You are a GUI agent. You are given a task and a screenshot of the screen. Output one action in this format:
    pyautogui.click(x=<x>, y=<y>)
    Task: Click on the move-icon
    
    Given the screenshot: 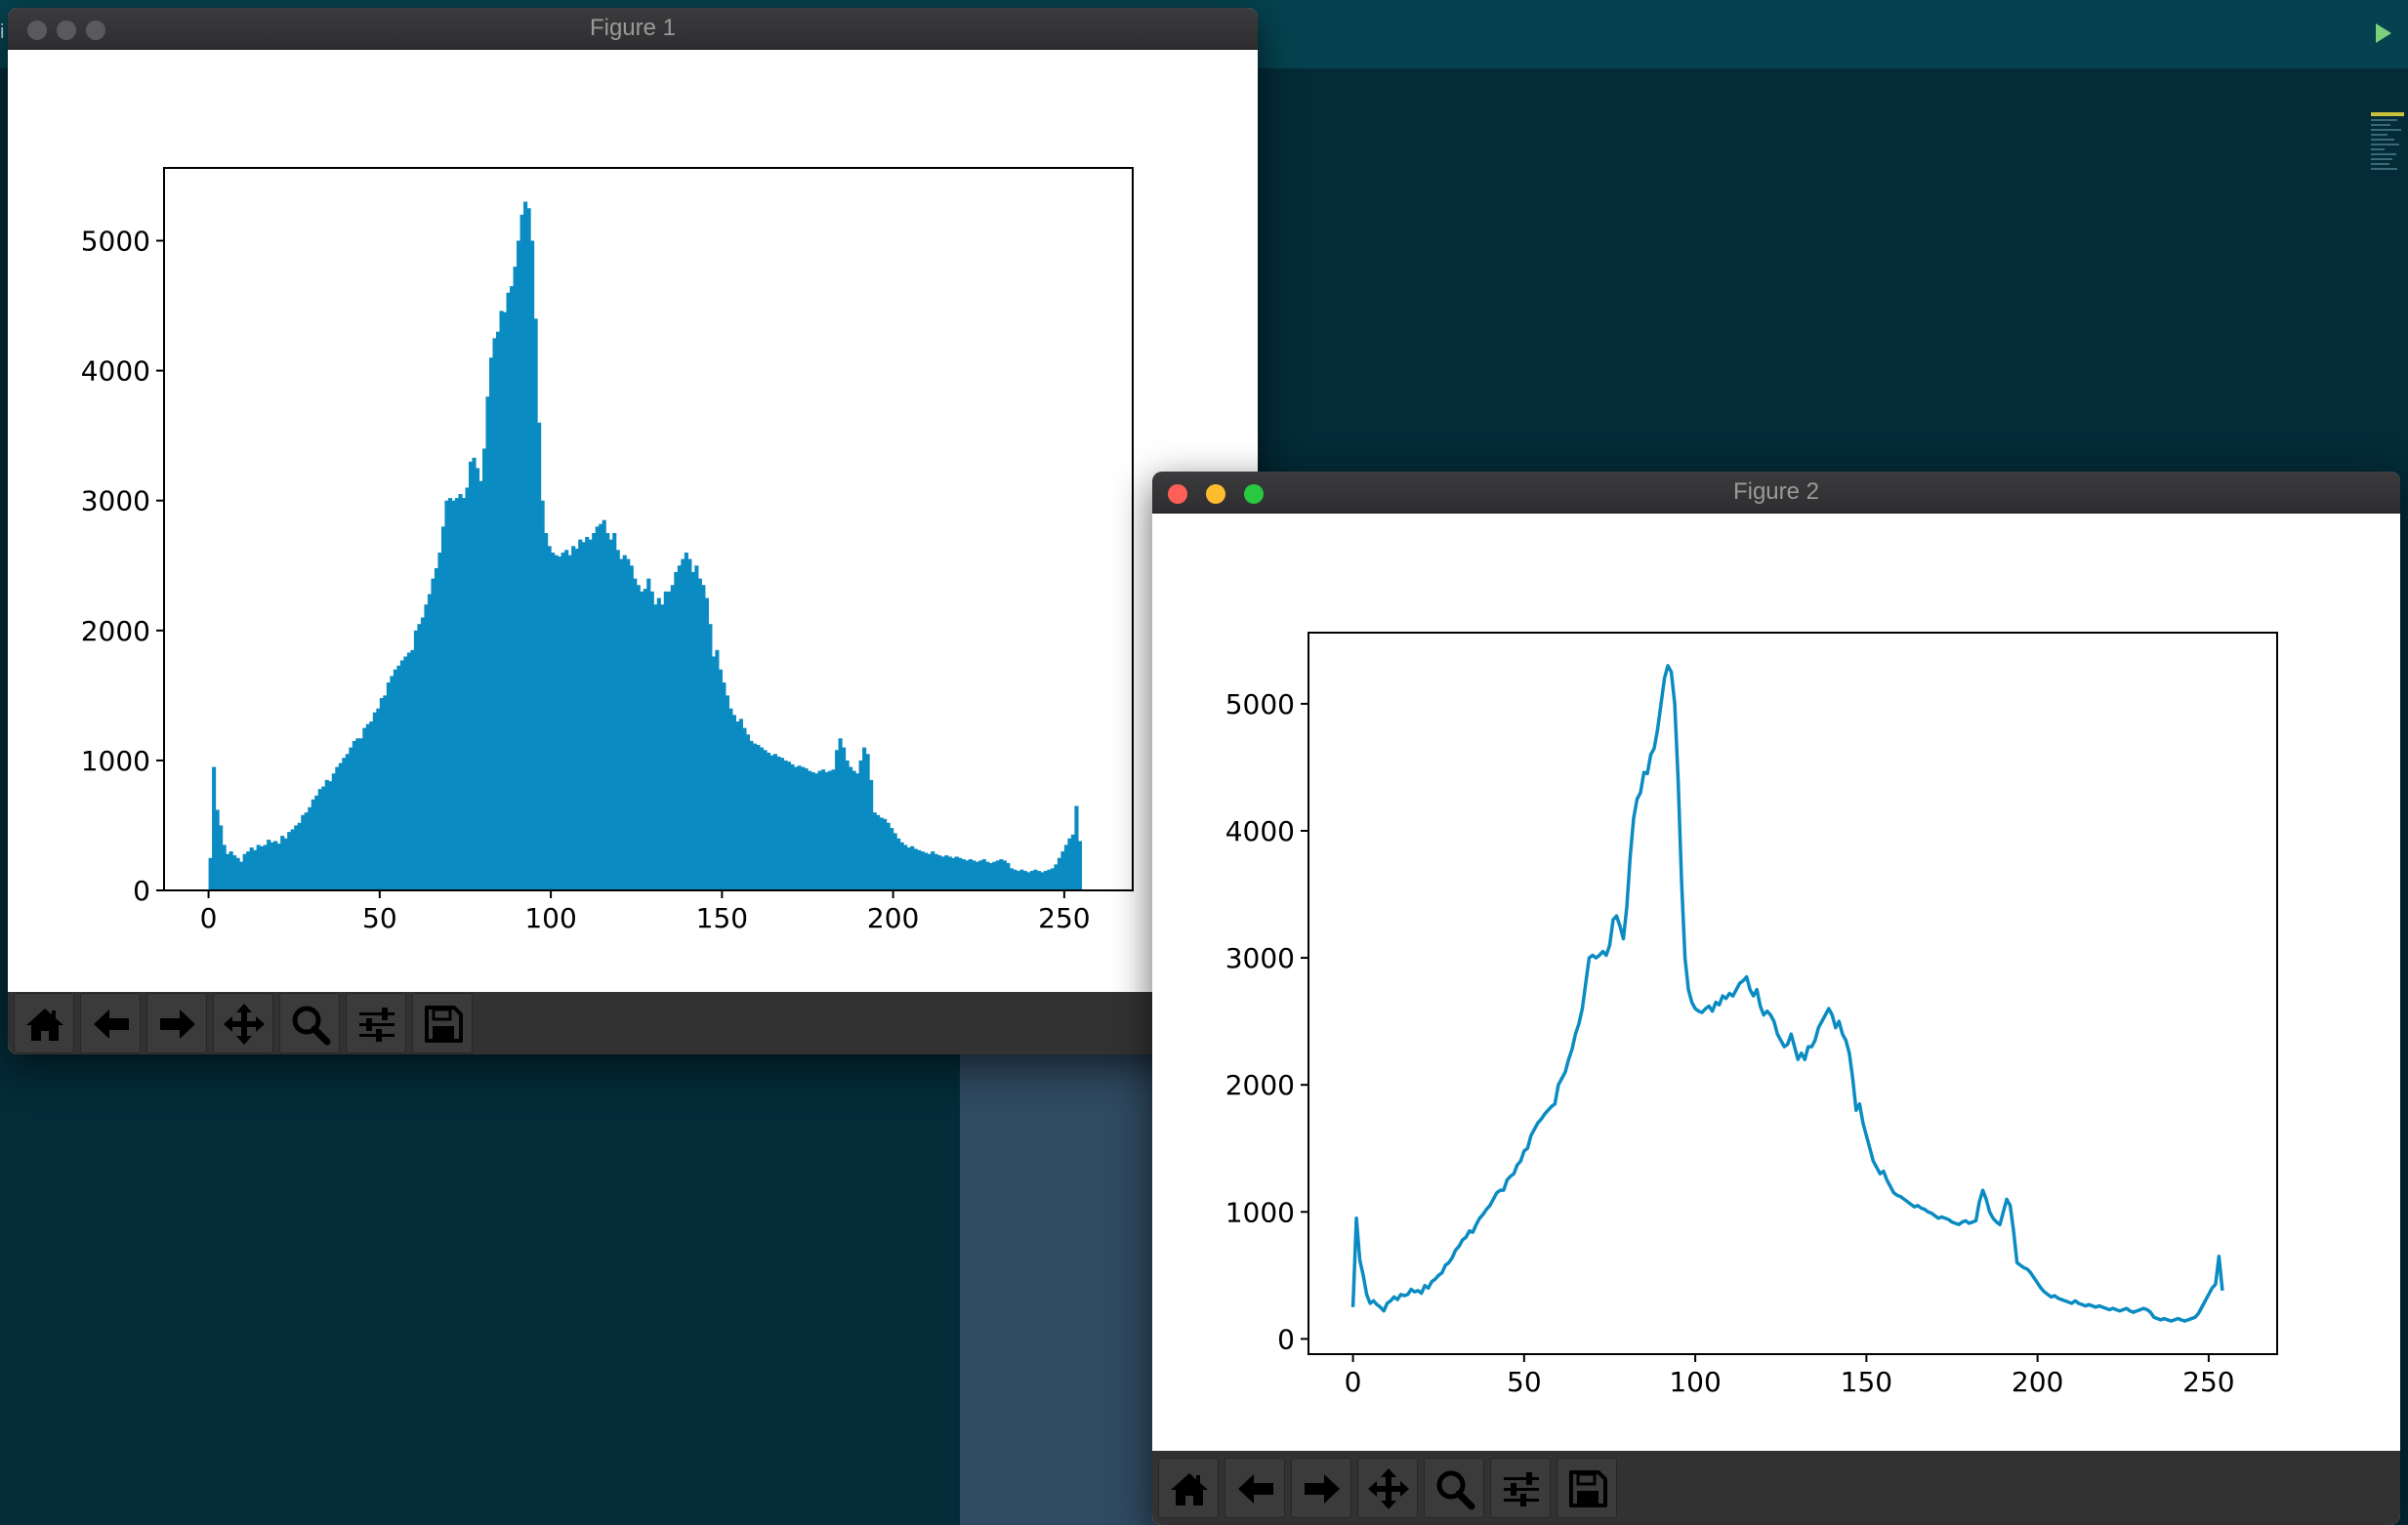 What is the action you would take?
    pyautogui.click(x=1388, y=1488)
    